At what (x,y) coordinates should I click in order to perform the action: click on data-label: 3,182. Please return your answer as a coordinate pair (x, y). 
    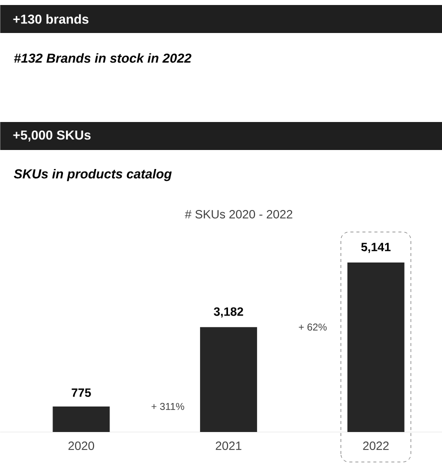
    Looking at the image, I should click on (228, 312).